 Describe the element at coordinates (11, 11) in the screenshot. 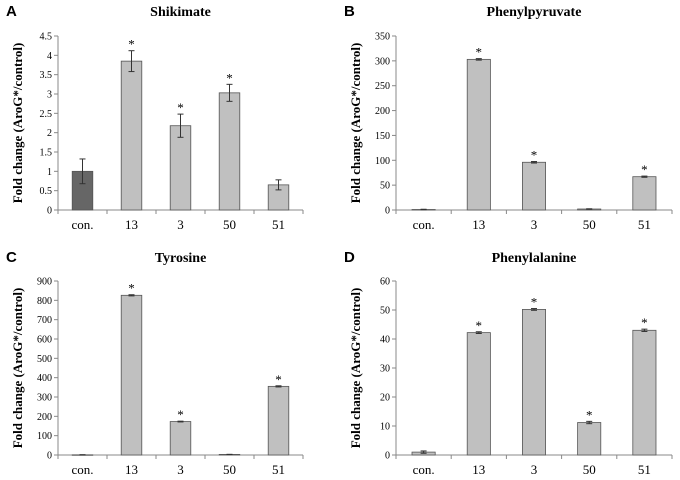

I see `panel-letter: A` at that location.